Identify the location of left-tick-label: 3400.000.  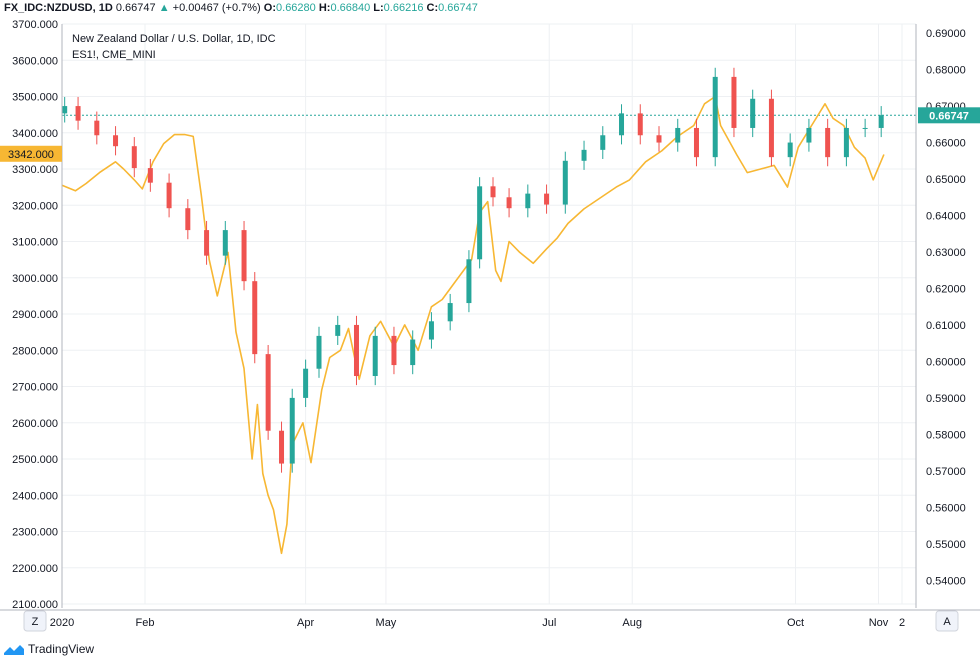
(35, 134).